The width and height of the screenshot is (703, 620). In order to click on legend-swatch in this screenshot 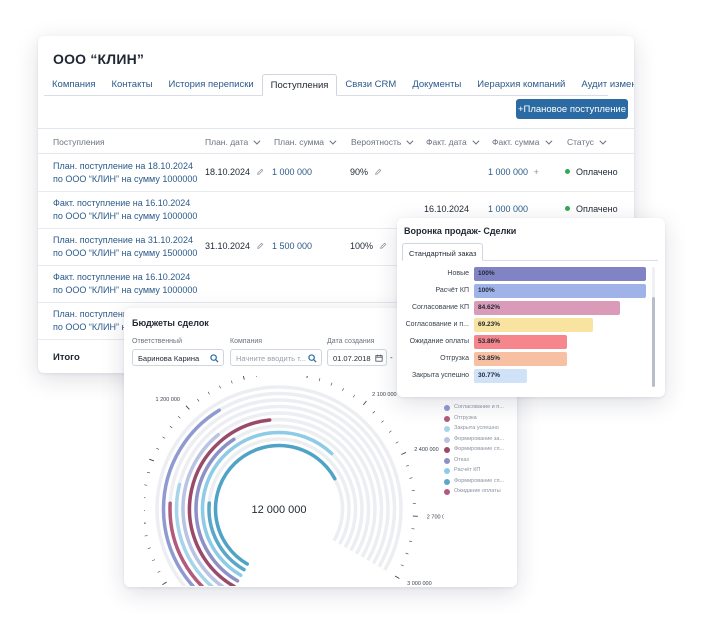, I will do `click(447, 471)`.